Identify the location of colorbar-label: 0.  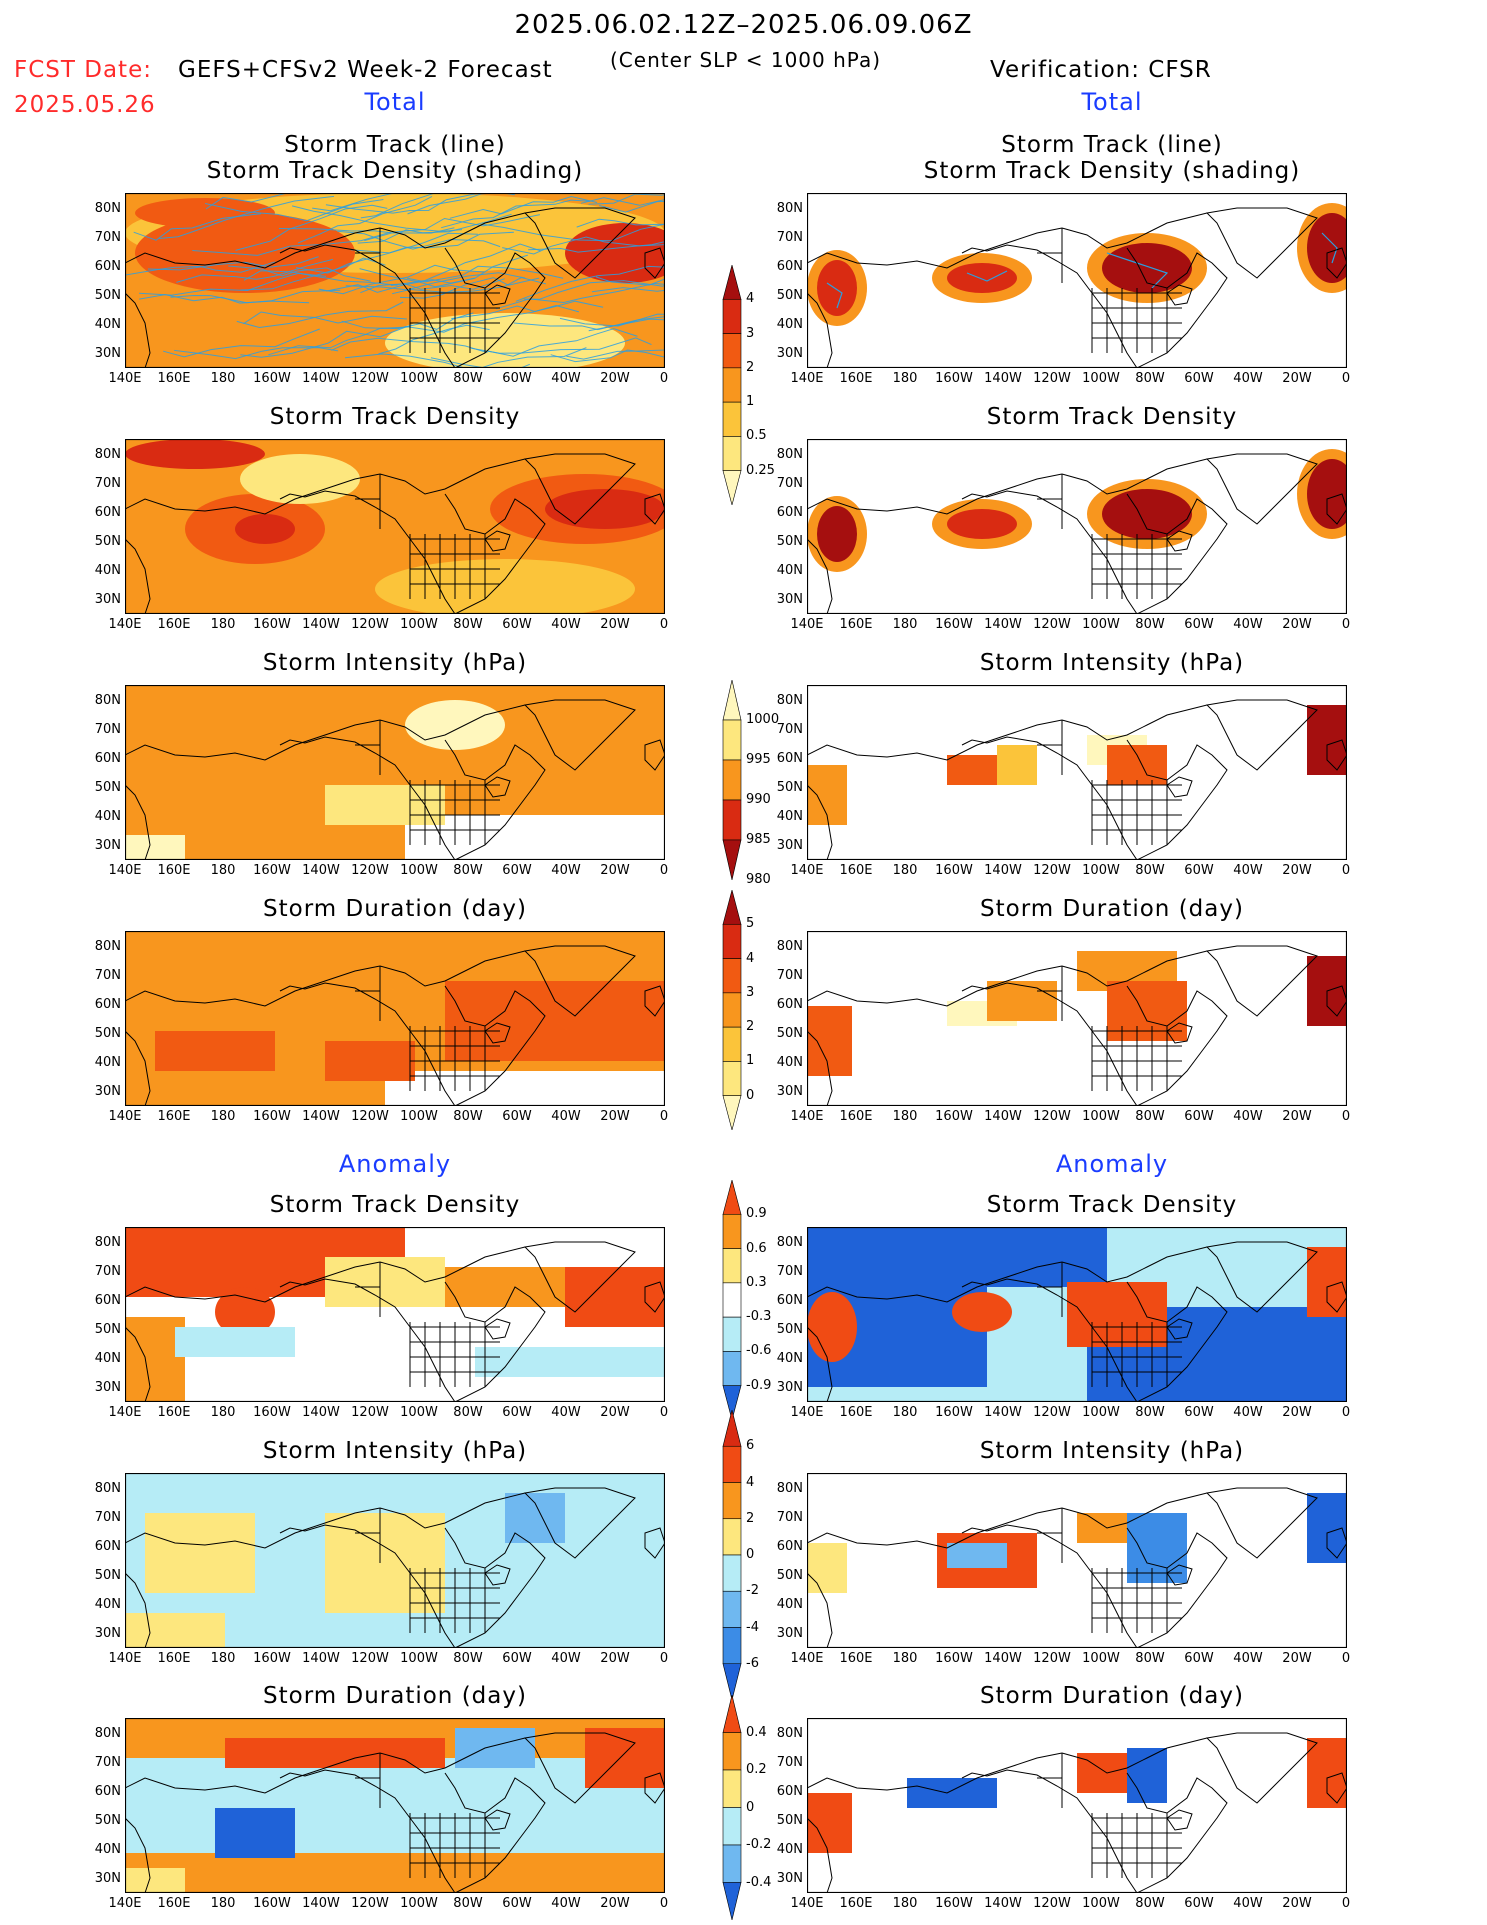
(750, 1807).